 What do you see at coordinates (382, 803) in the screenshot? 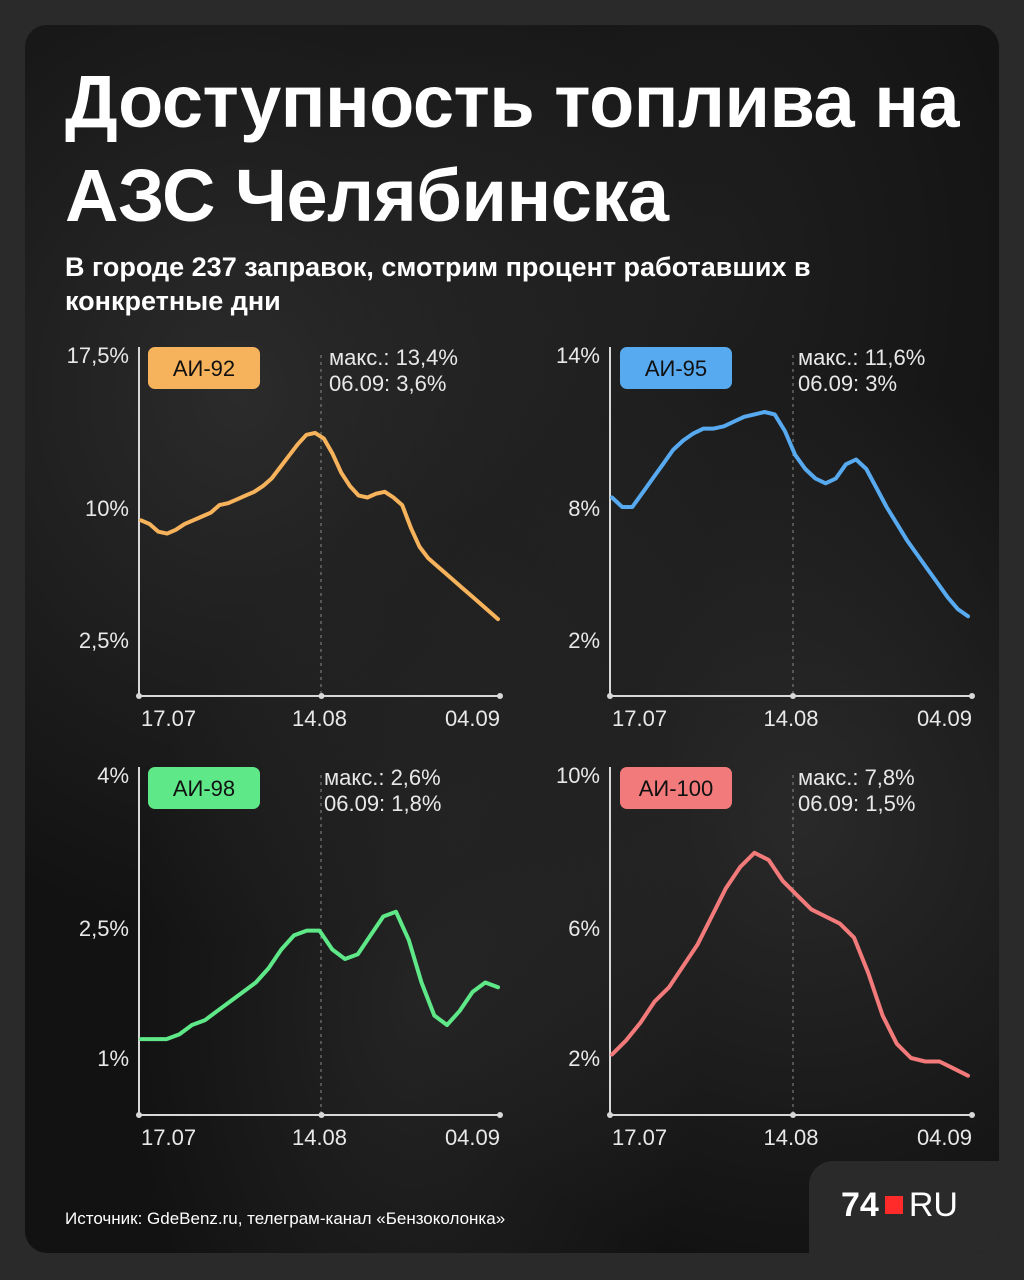
I see `note-text: 06.09: 1,8%` at bounding box center [382, 803].